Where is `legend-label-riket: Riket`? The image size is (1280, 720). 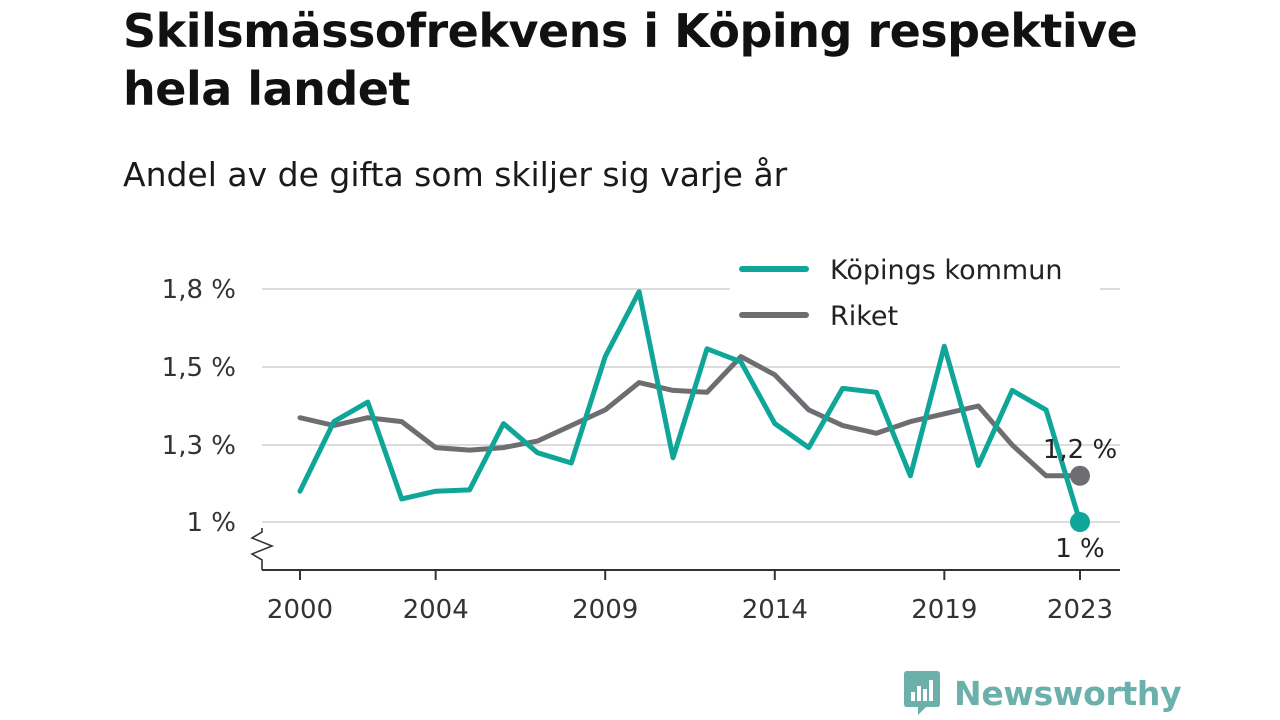 legend-label-riket: Riket is located at coordinates (864, 316).